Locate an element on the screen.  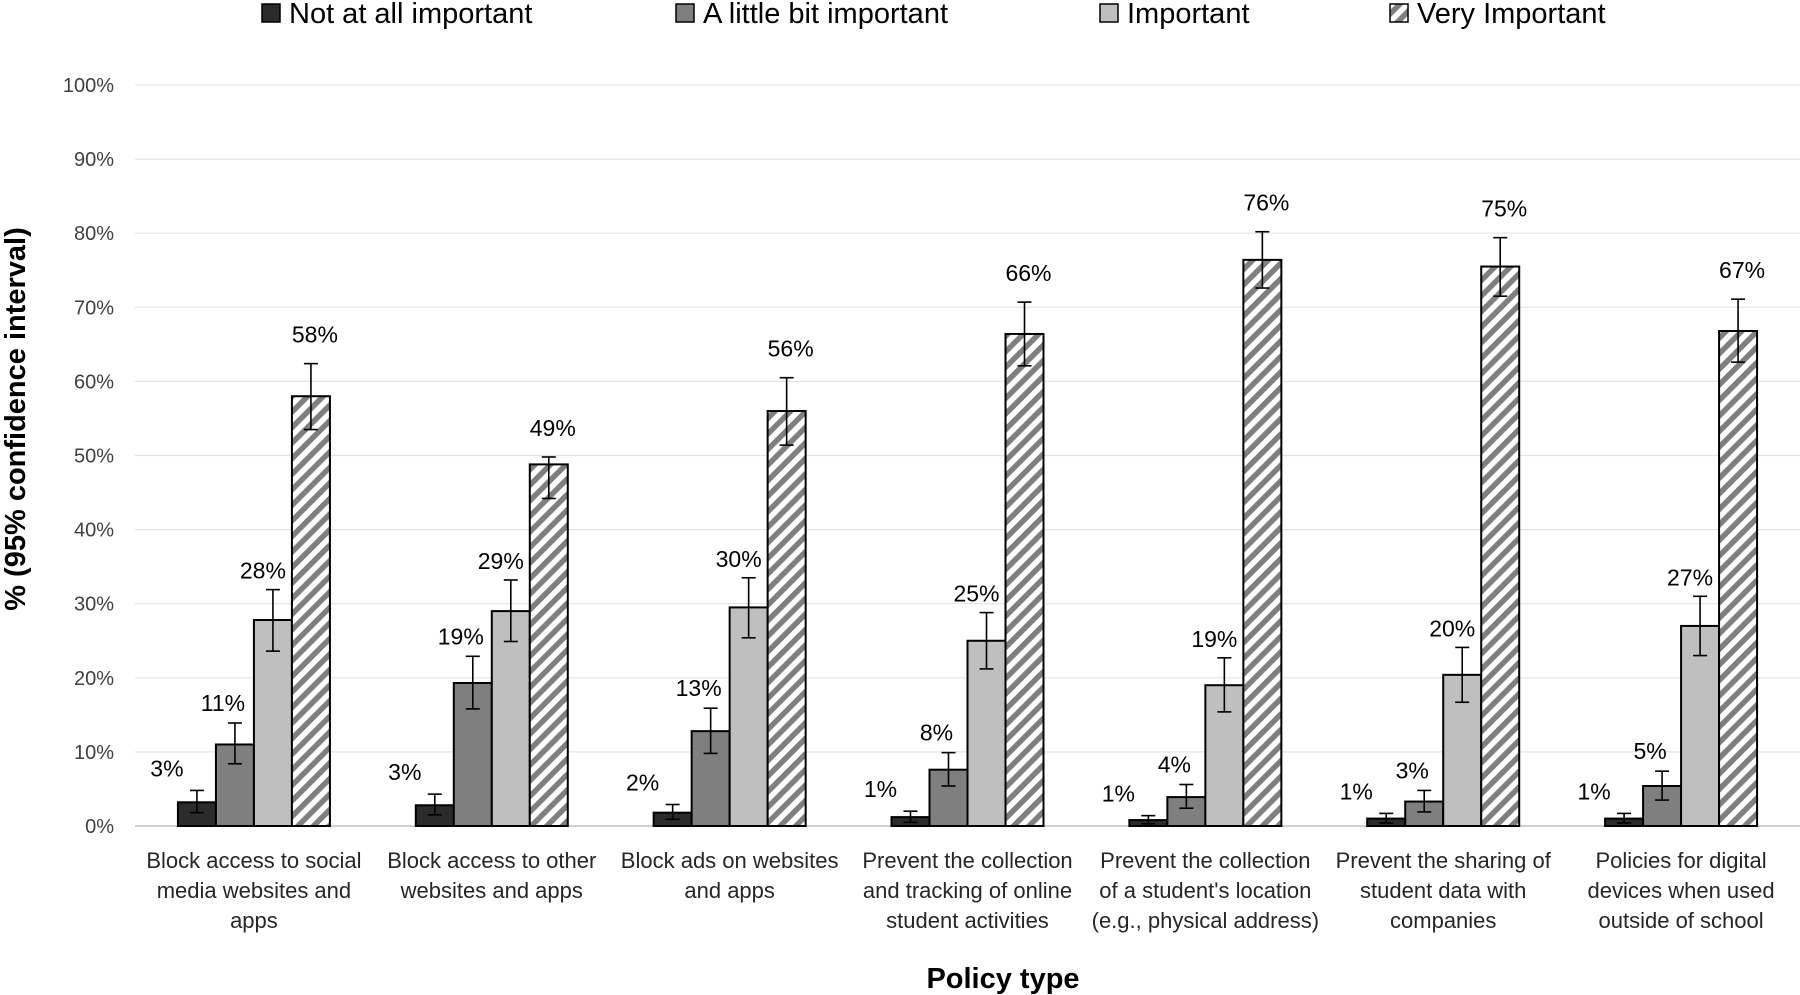
category-label-line: and tracking of online is located at coordinates (967, 890).